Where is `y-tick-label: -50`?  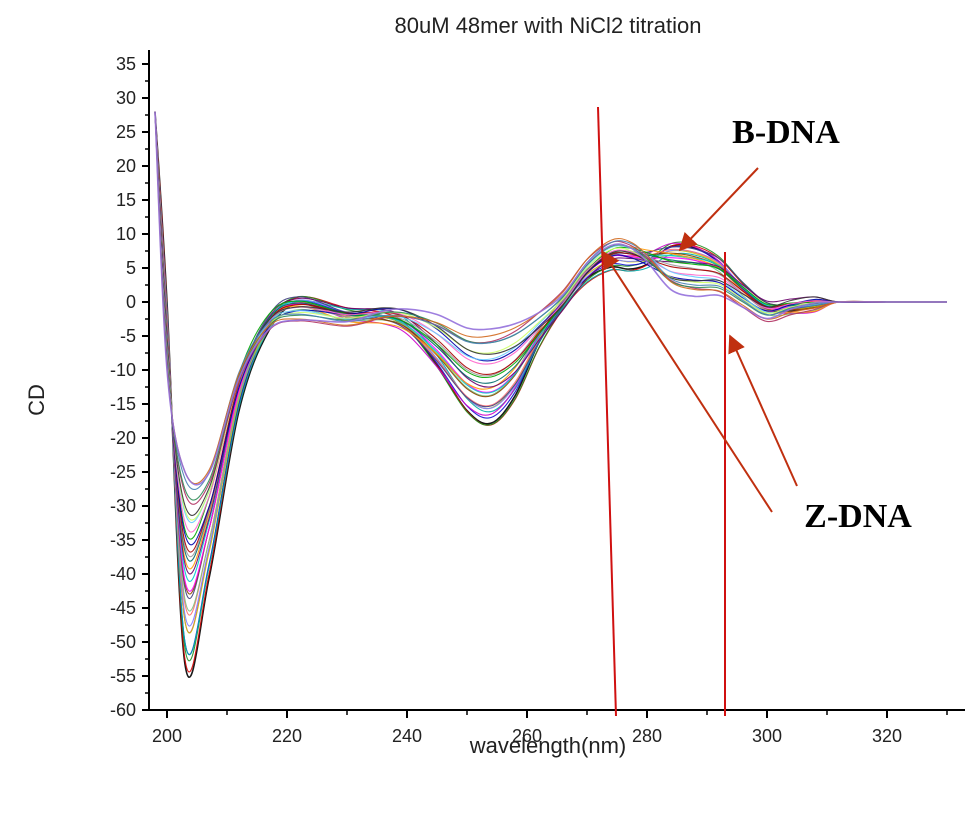
y-tick-label: -50 is located at coordinates (123, 642).